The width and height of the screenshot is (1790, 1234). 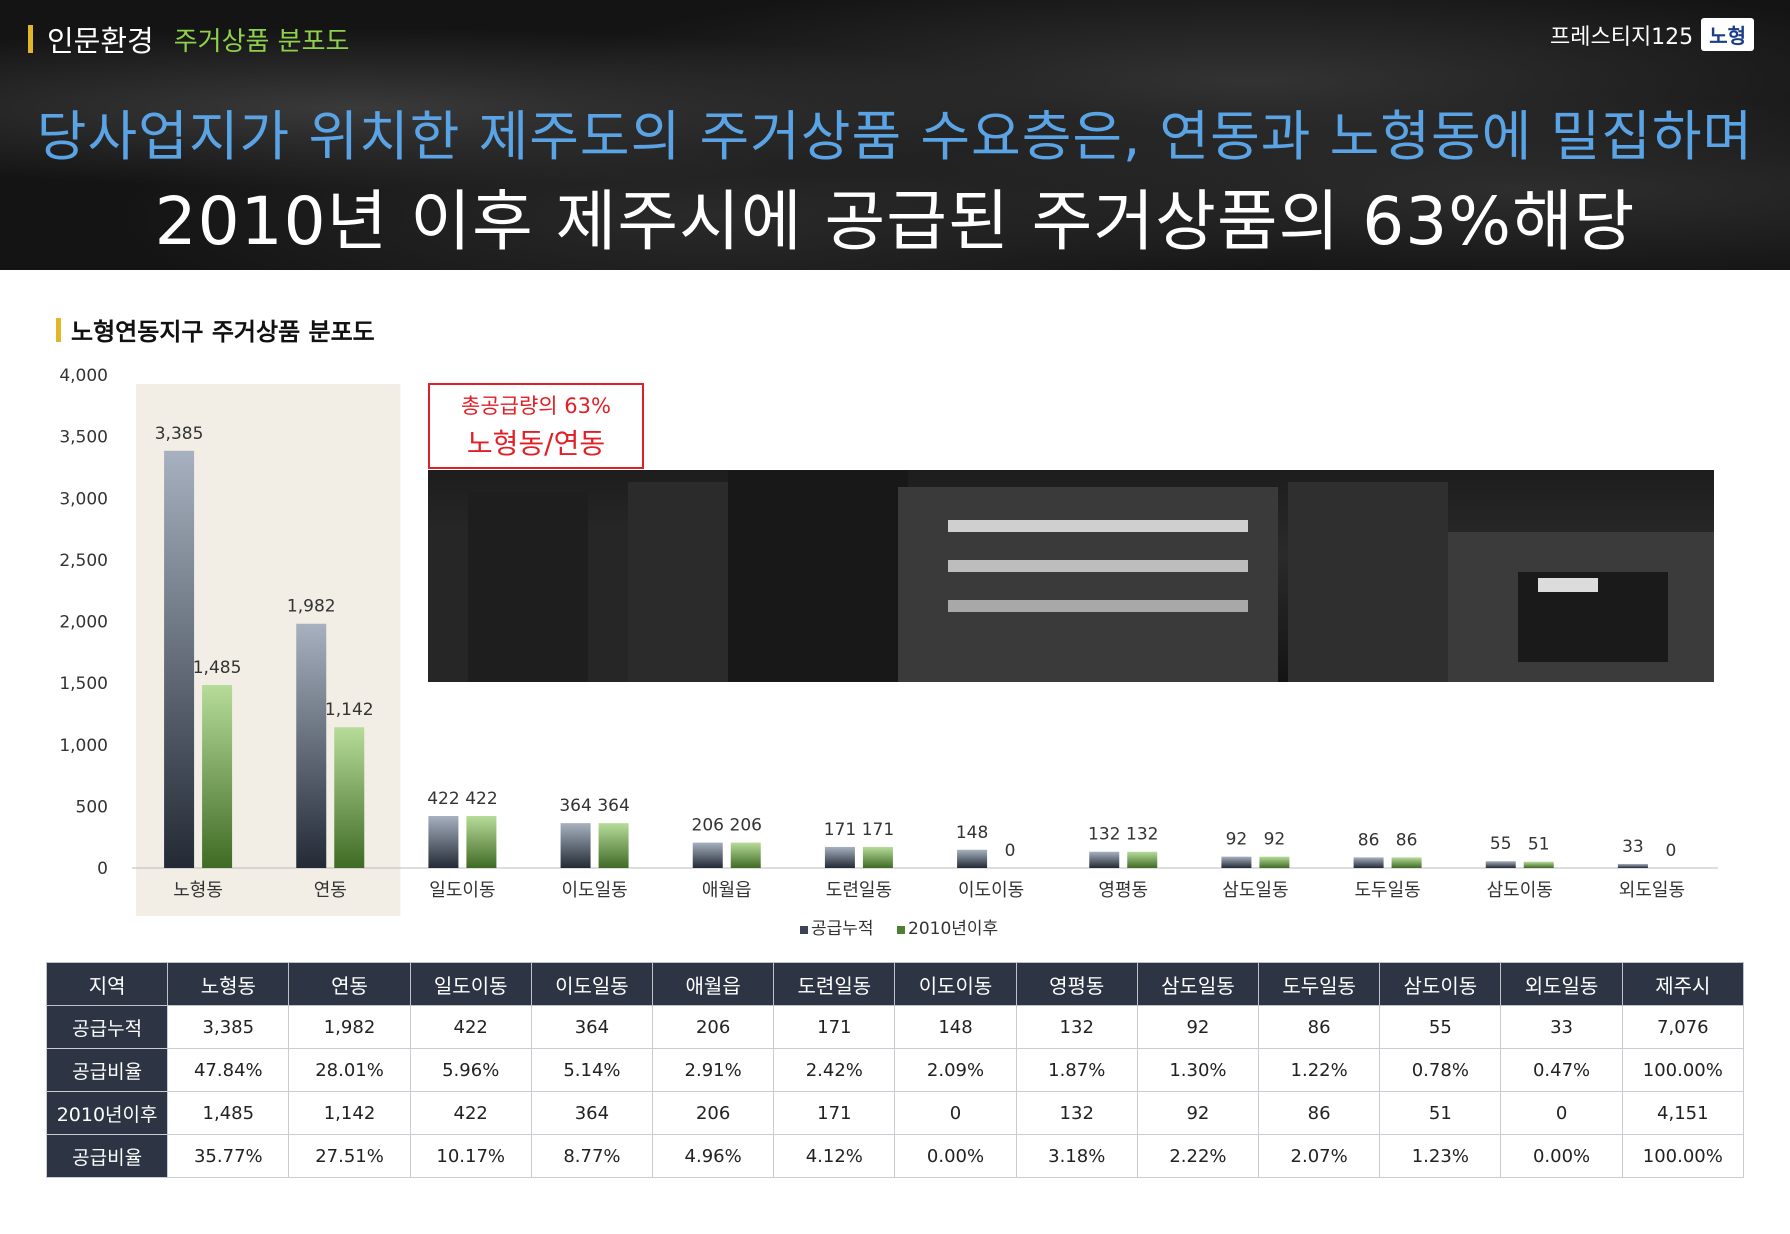 I want to click on table-cell: 5.96%, so click(x=470, y=1070).